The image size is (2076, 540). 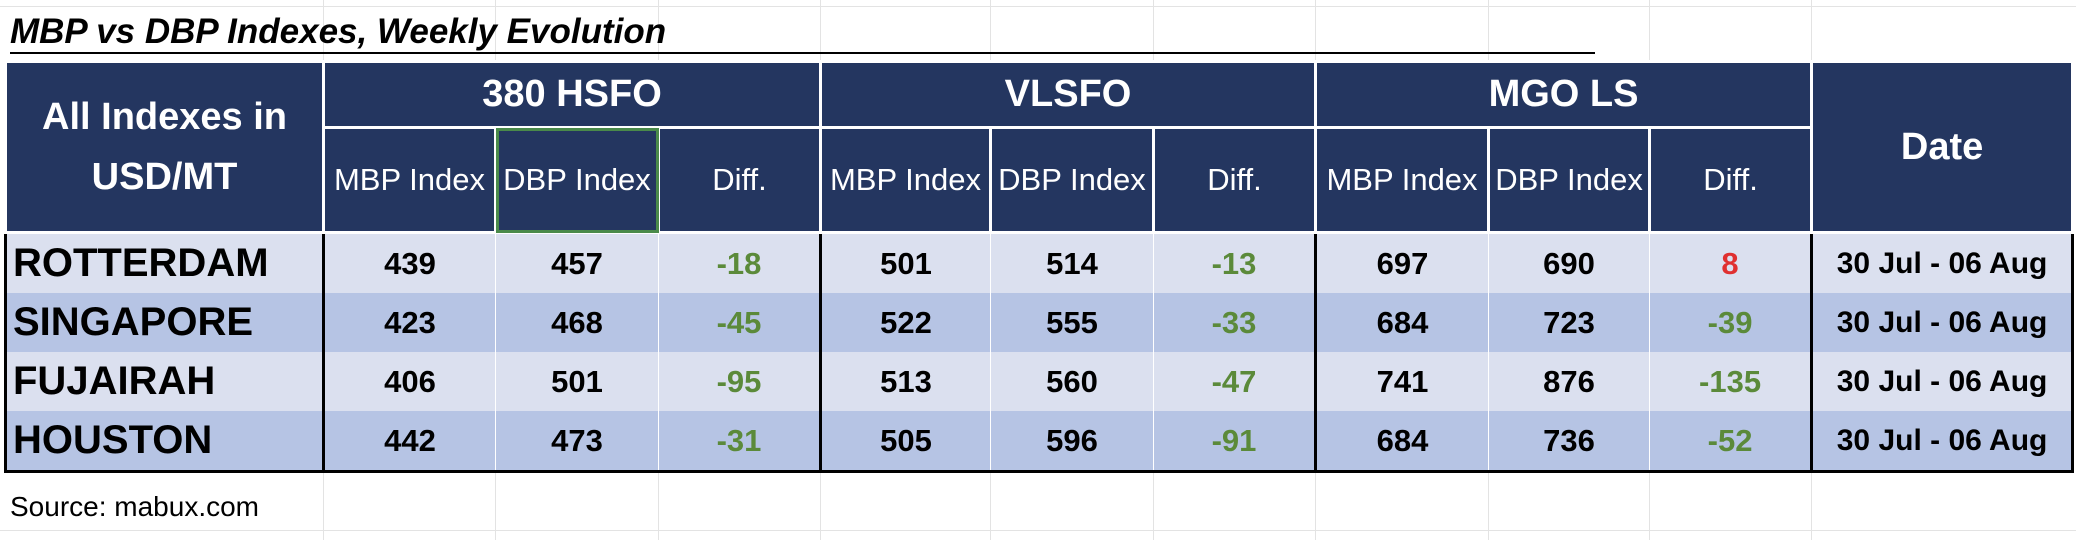 What do you see at coordinates (1731, 441) in the screenshot?
I see `diff-cell: -52` at bounding box center [1731, 441].